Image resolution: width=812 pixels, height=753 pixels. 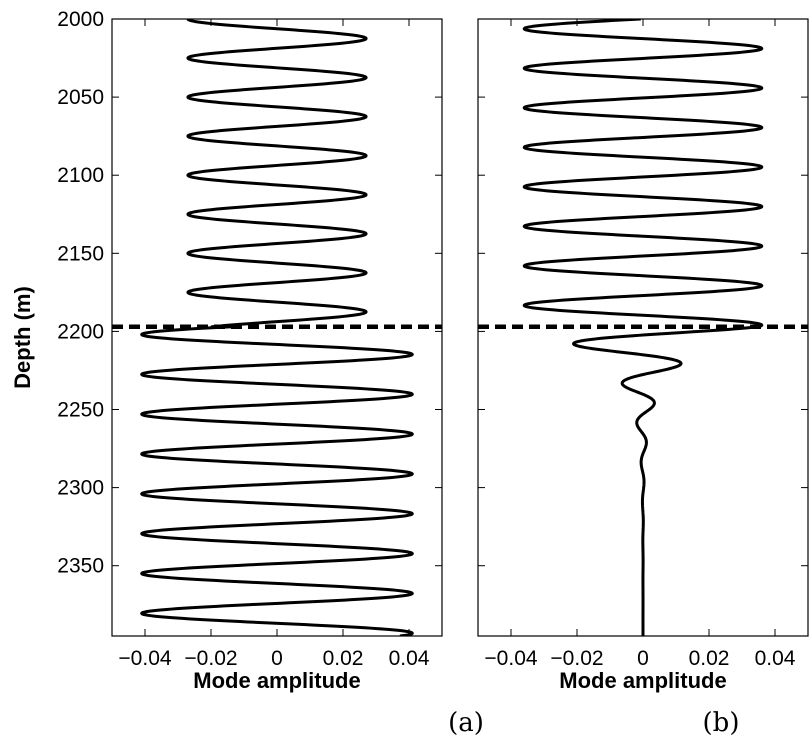 I want to click on x-tick-label-a: 0, so click(x=277, y=658).